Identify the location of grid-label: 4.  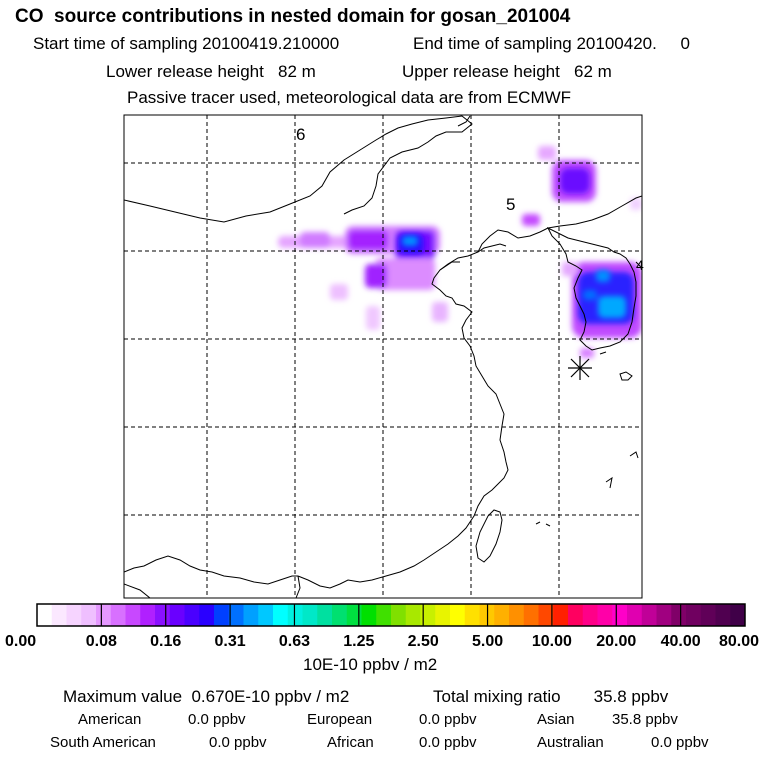
(640, 265).